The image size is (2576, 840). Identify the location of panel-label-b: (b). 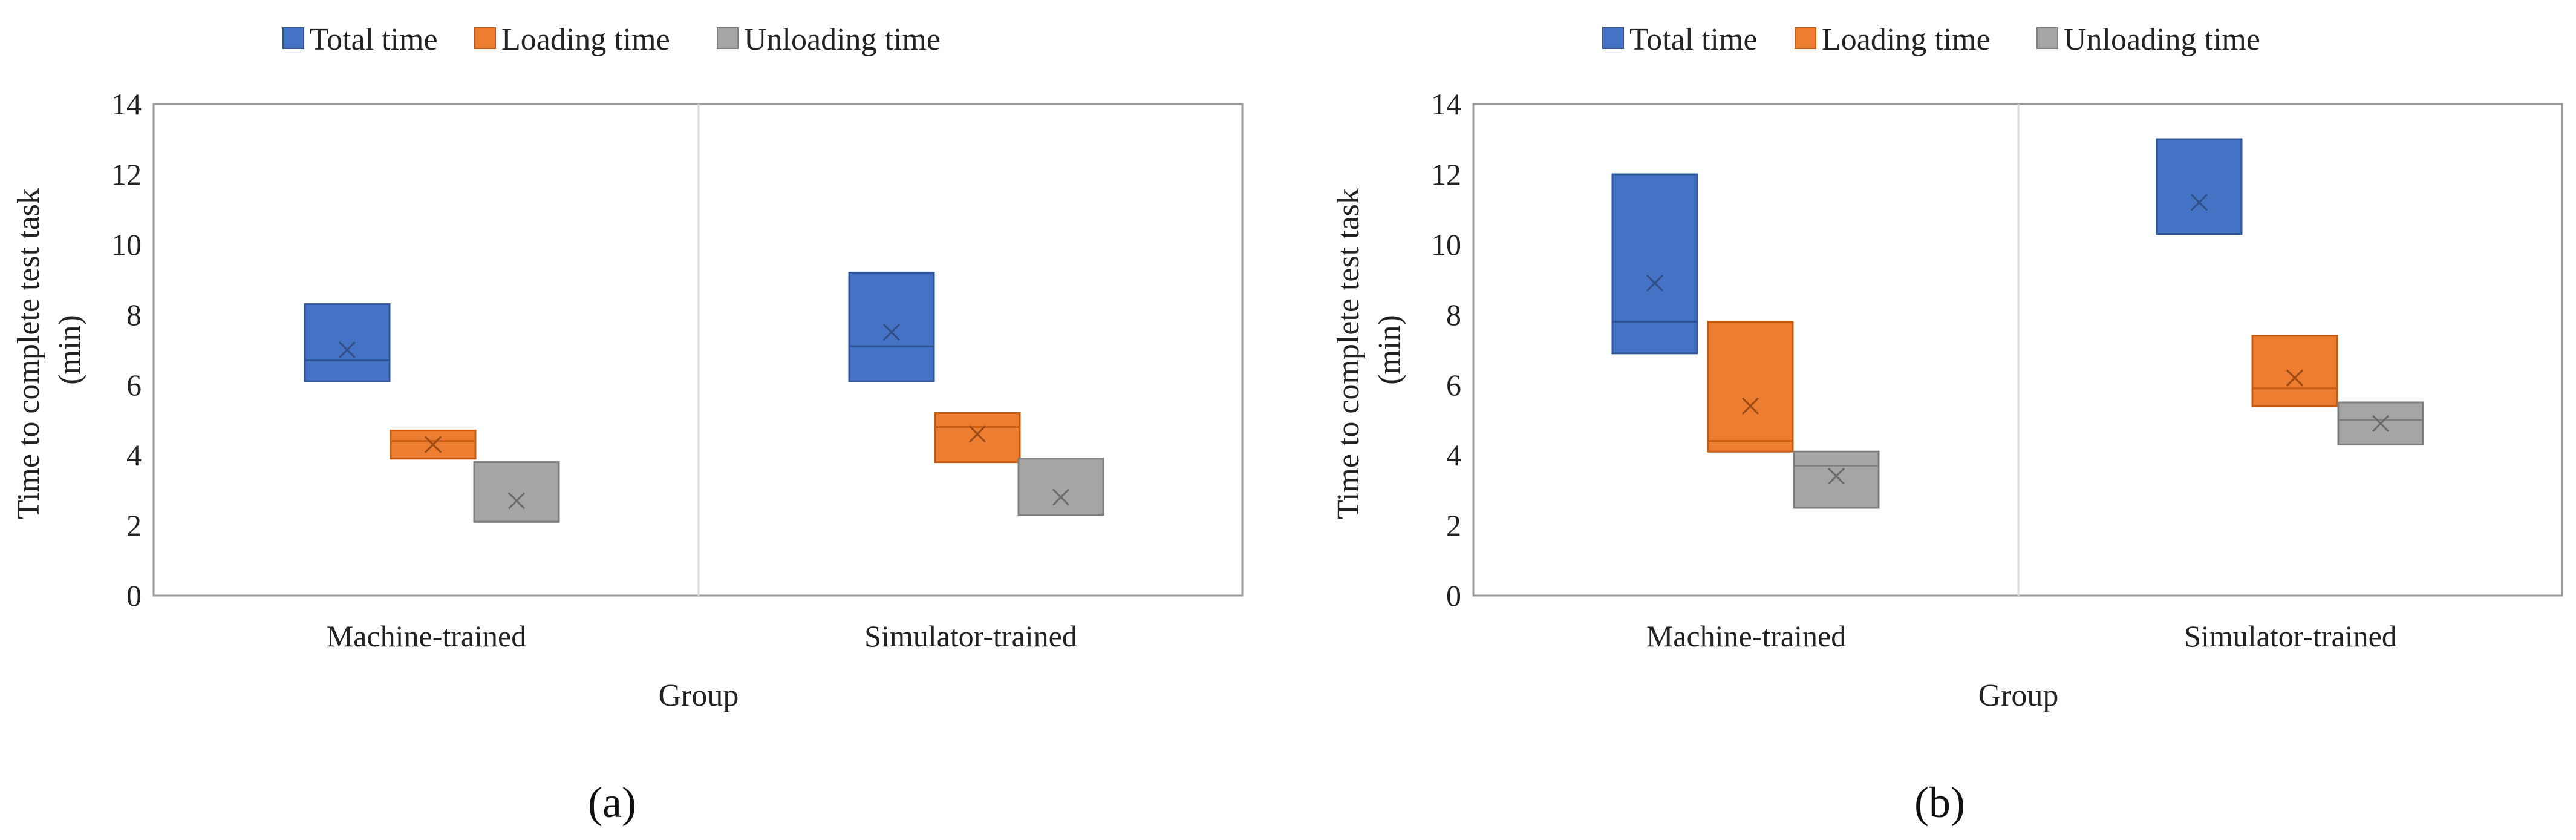
(1939, 802).